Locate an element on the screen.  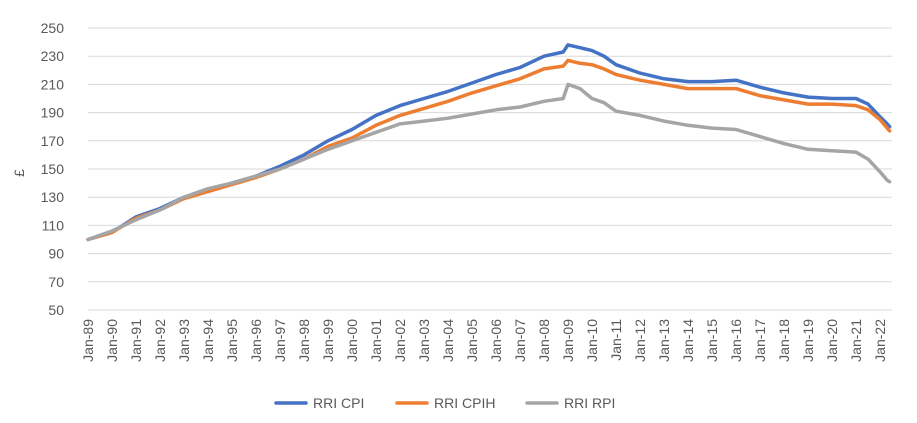
legend-label: RRI CPIH is located at coordinates (464, 403).